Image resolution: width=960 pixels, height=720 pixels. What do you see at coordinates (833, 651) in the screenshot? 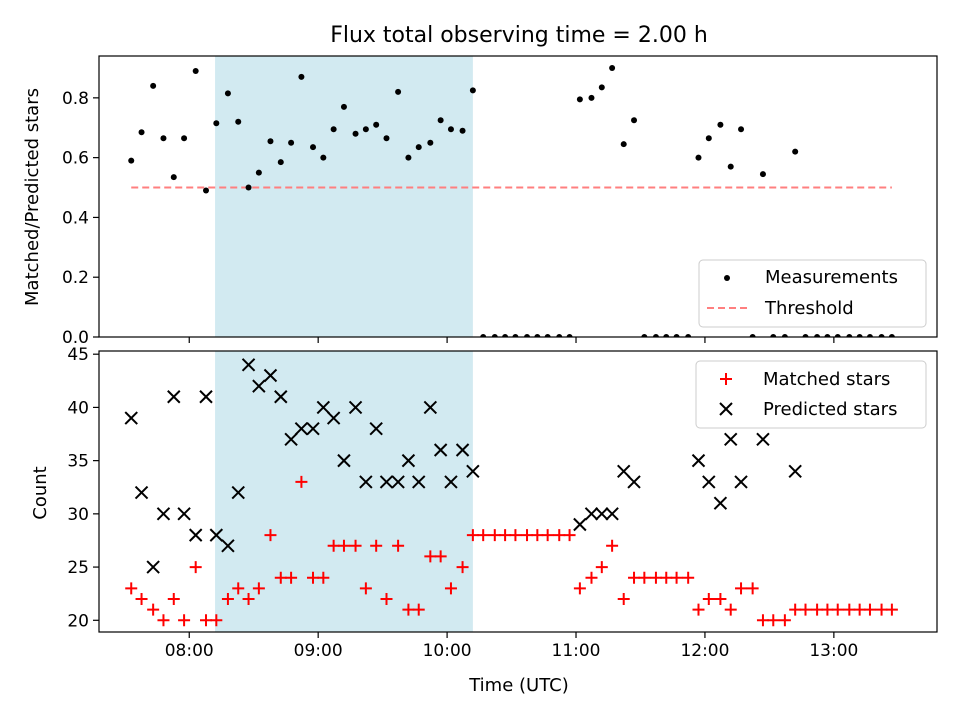
I see `x-tick-label: 13:00` at bounding box center [833, 651].